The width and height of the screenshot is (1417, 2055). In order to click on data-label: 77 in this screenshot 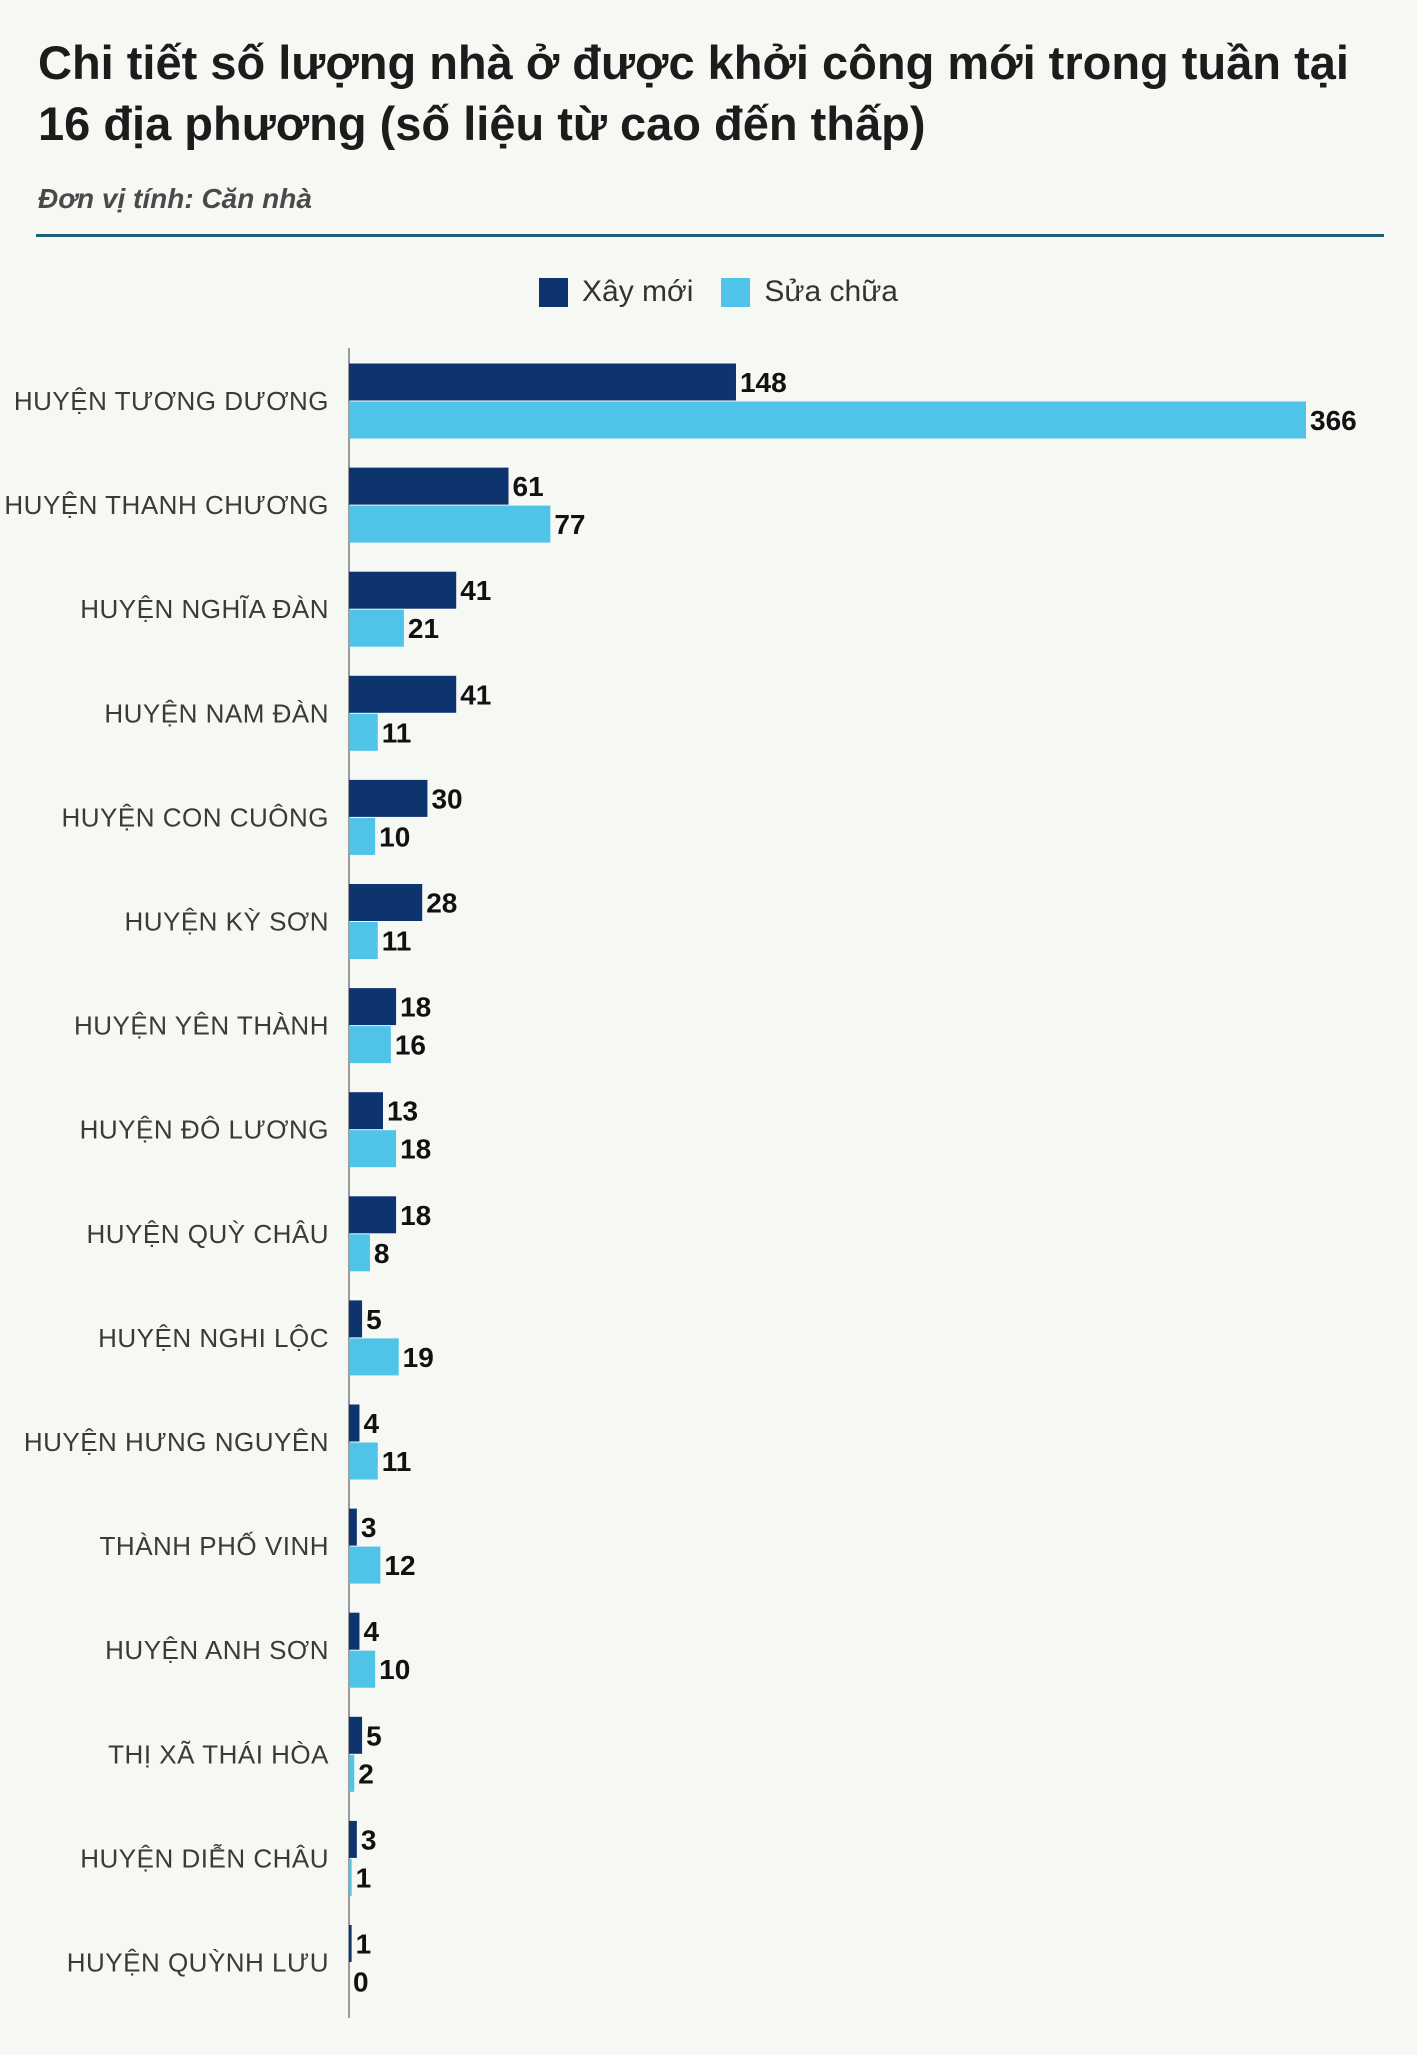, I will do `click(569, 524)`.